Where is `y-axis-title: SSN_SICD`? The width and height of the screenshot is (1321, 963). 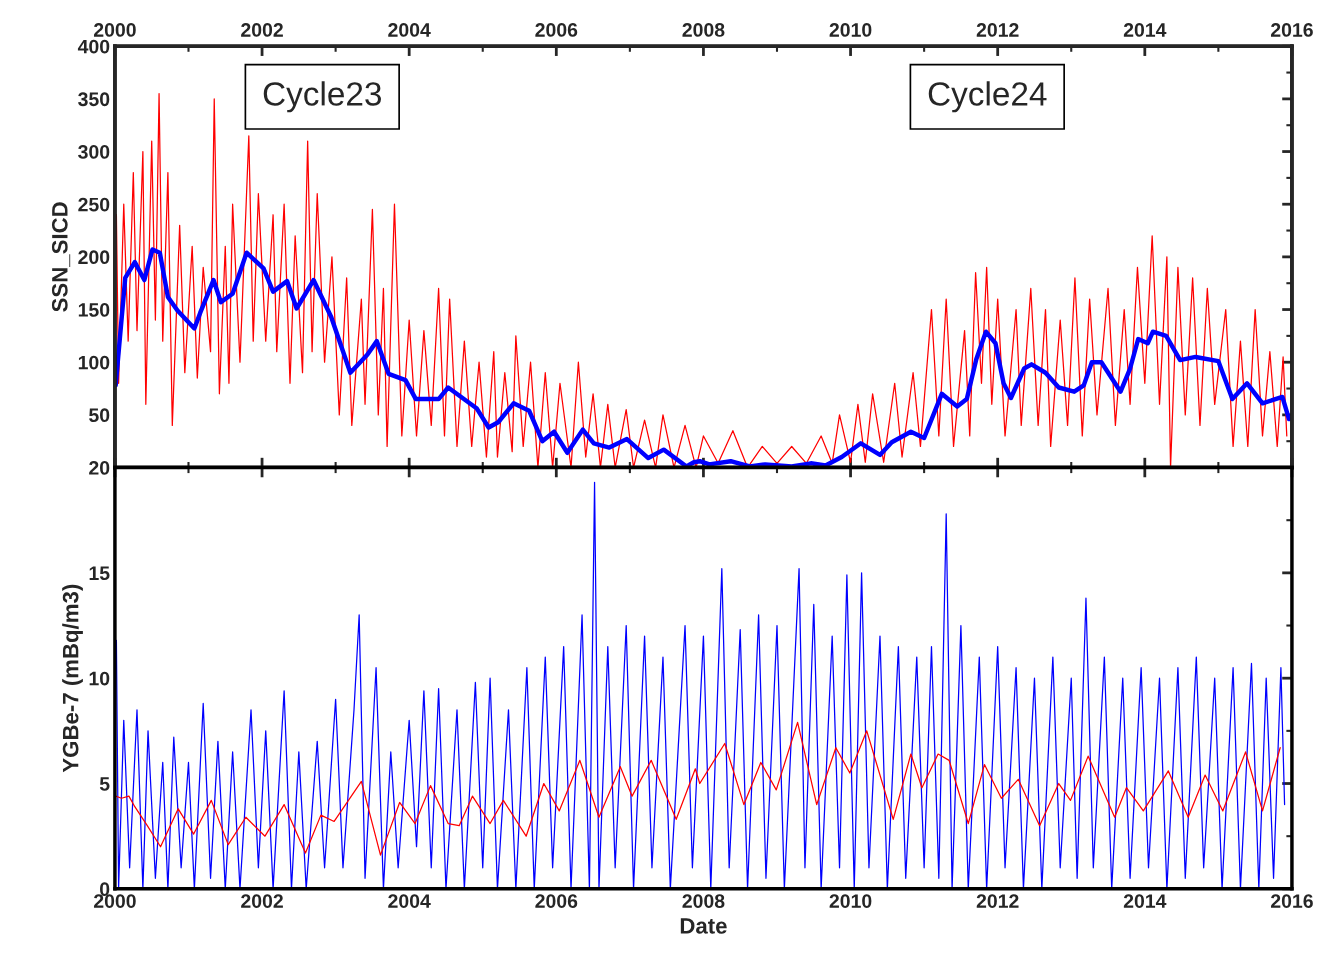
y-axis-title: SSN_SICD is located at coordinates (61, 257).